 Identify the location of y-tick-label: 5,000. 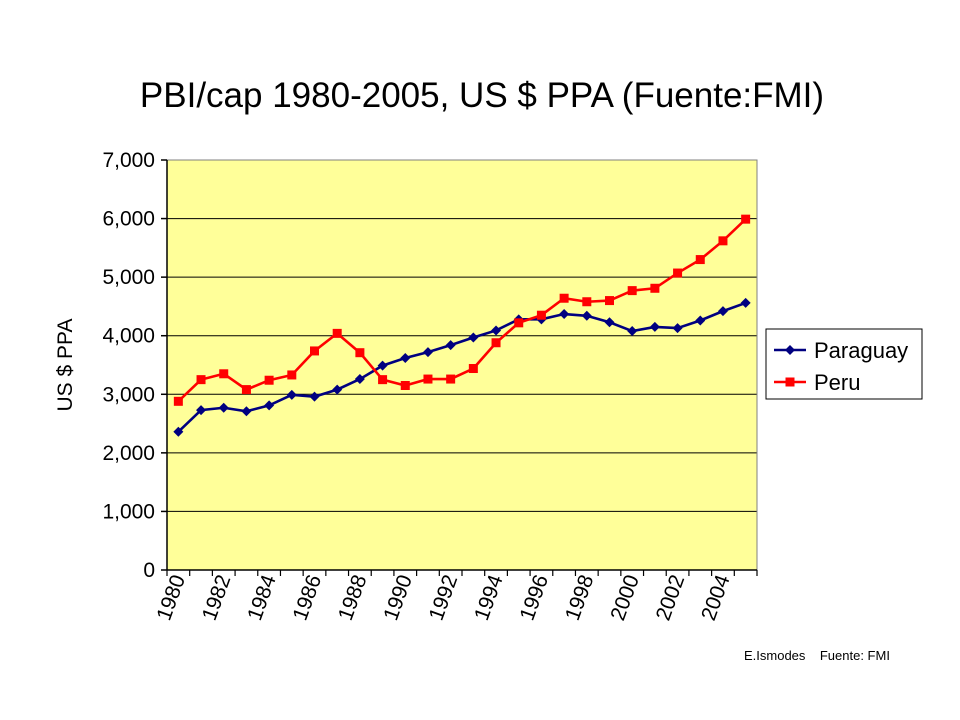
(128, 277).